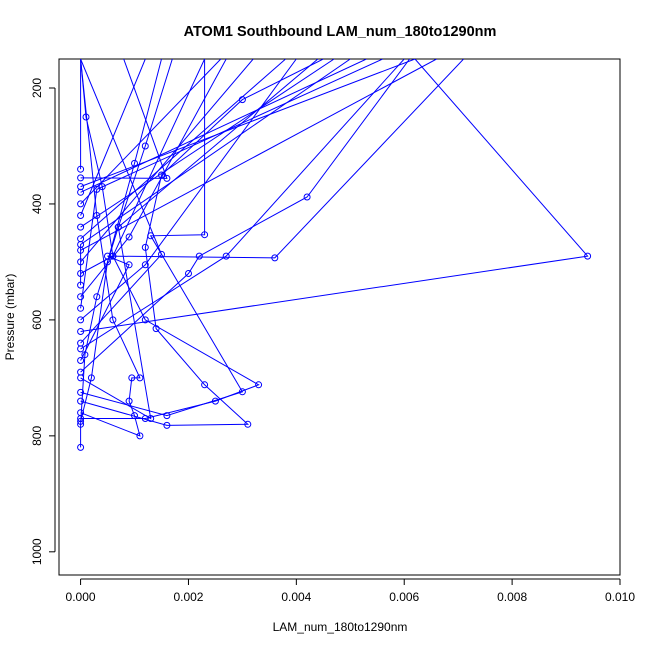 The image size is (650, 650). Describe the element at coordinates (296, 597) in the screenshot. I see `x-tick-label: 0.004` at that location.